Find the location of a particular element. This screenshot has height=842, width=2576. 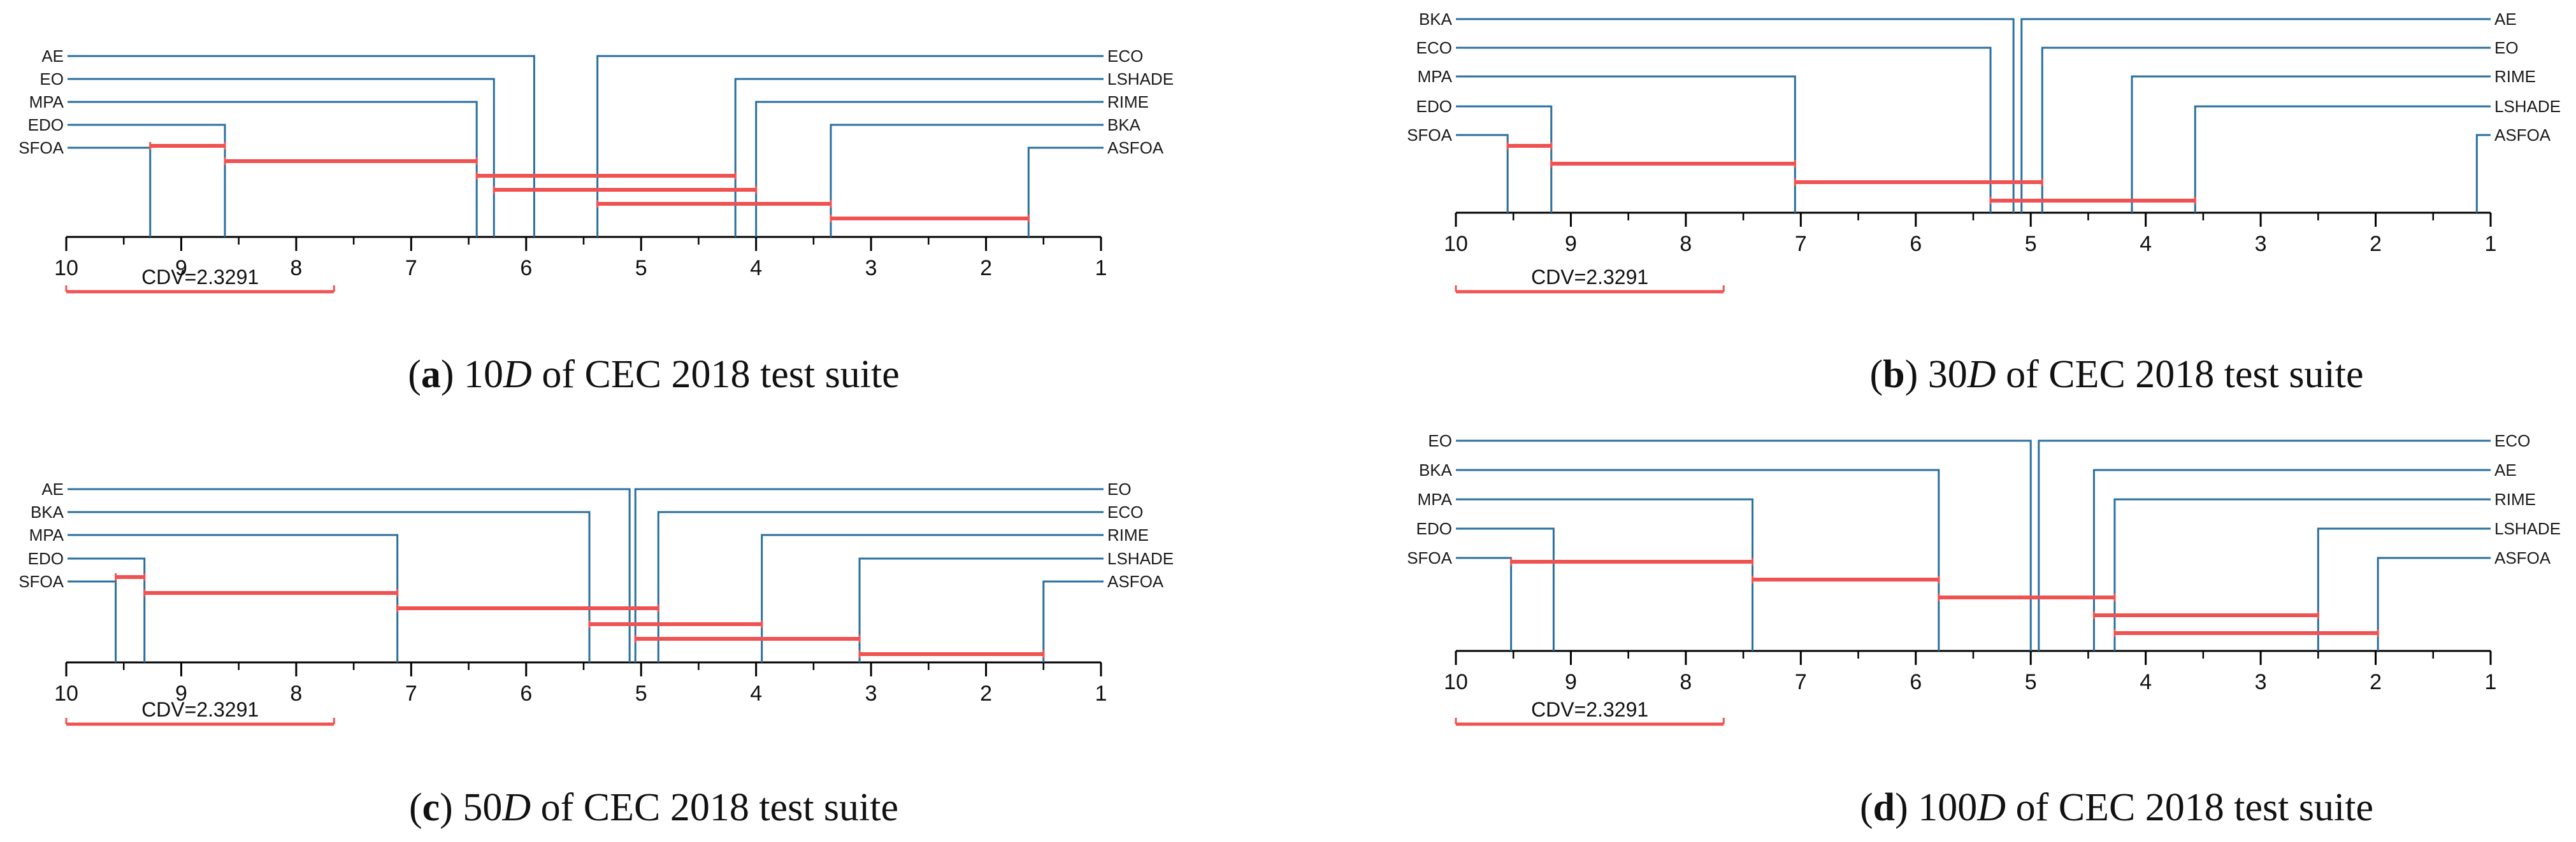

method-line-bka is located at coordinates (1735, 115).